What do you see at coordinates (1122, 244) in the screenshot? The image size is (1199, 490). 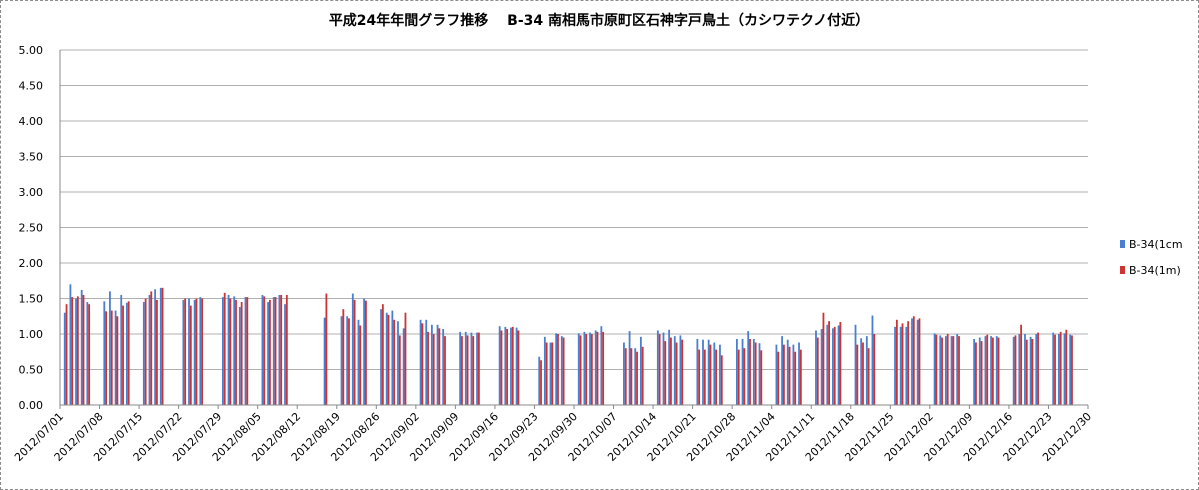 I see `legend-swatch` at bounding box center [1122, 244].